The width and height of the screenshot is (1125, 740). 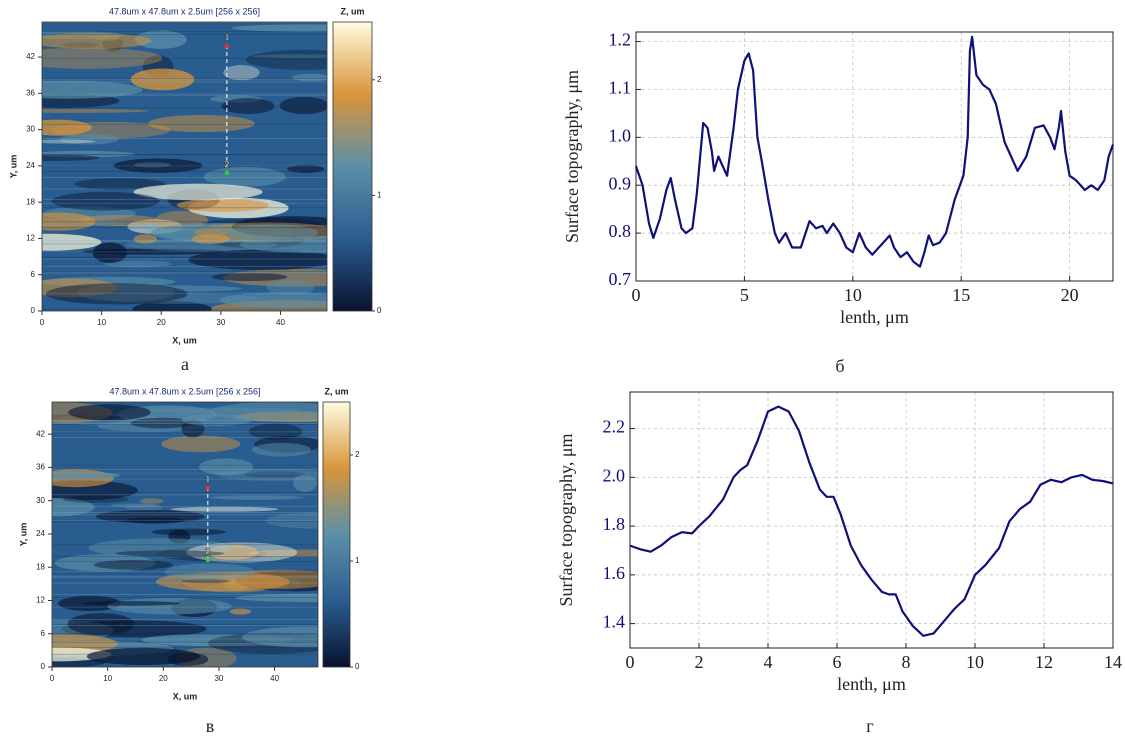 I want to click on y-tick-label: 0.7, so click(x=620, y=279).